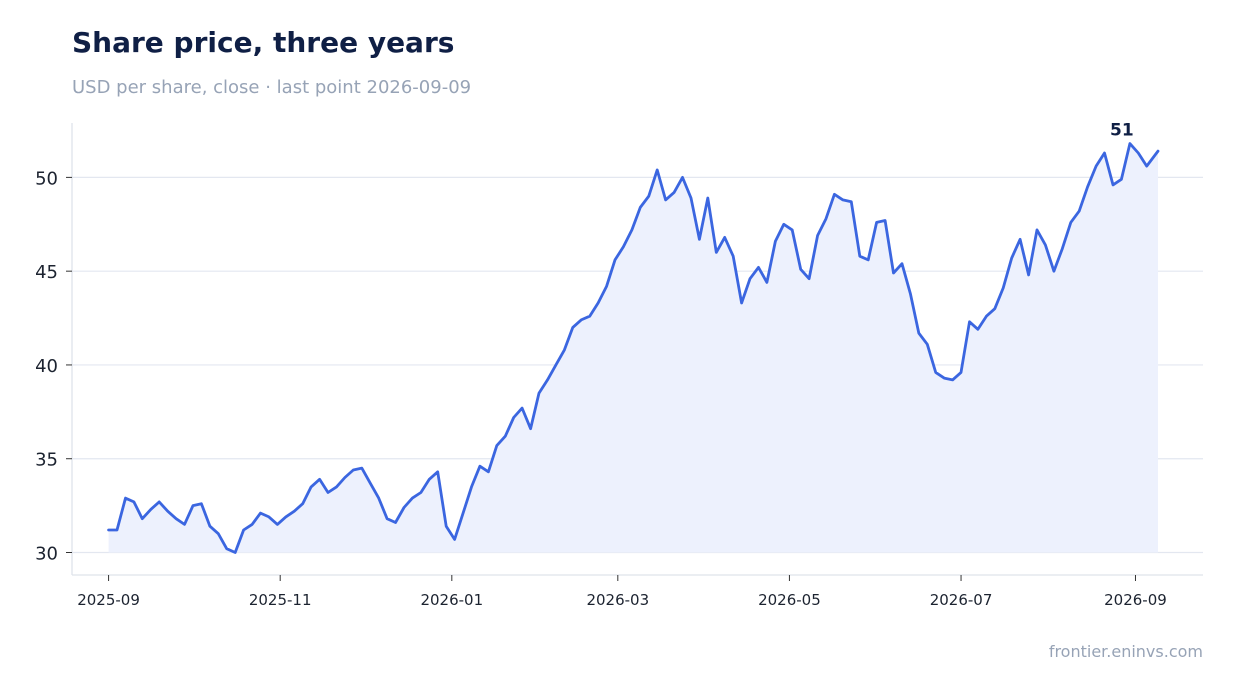  What do you see at coordinates (46, 553) in the screenshot?
I see `y-tick-label: 30` at bounding box center [46, 553].